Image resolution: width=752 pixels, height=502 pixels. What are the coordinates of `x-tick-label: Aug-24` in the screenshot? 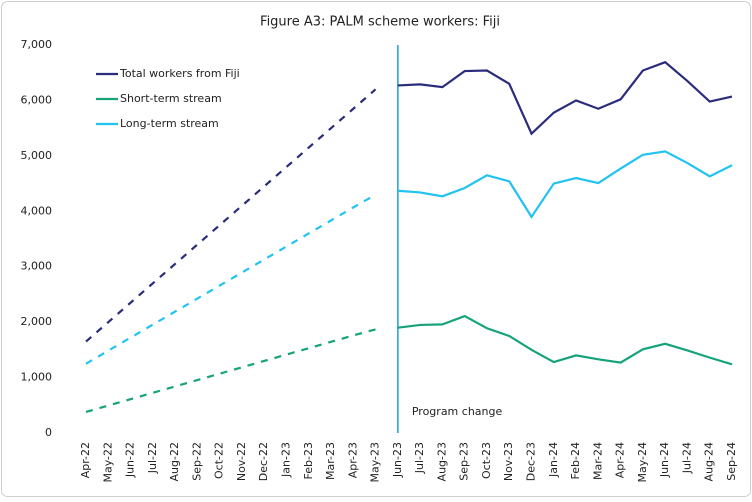 It's located at (709, 461).